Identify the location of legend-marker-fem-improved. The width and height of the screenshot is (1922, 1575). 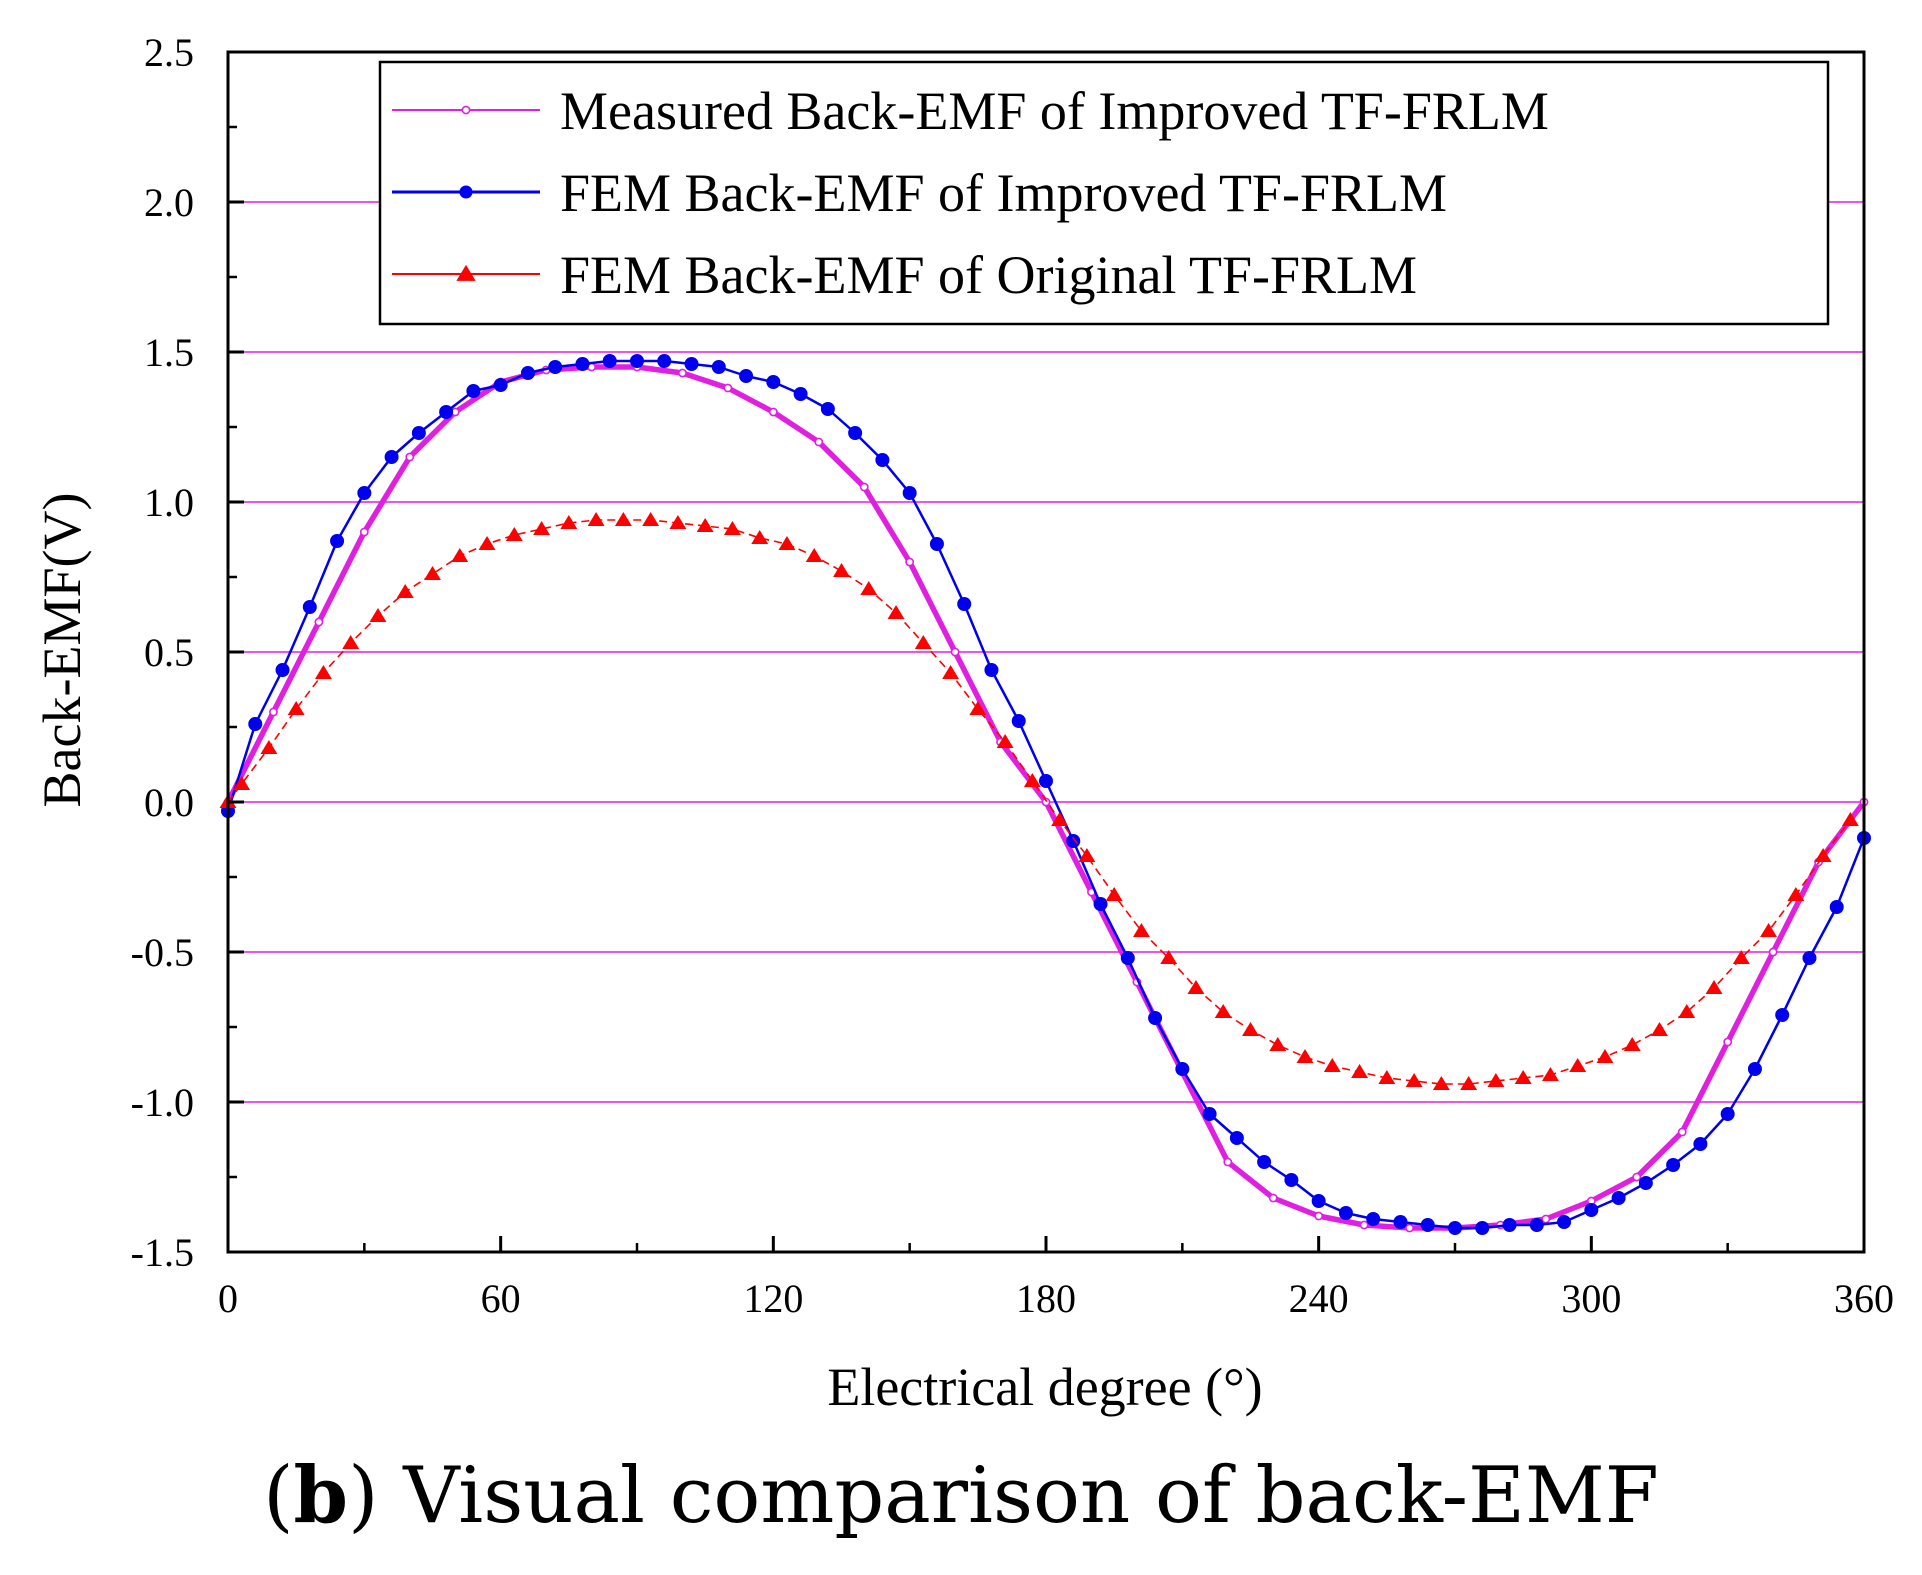
(466, 192).